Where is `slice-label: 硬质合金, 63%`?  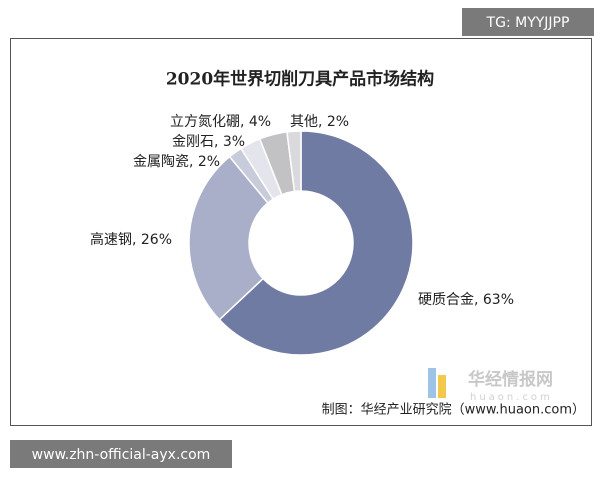
slice-label: 硬质合金, 63% is located at coordinates (466, 300).